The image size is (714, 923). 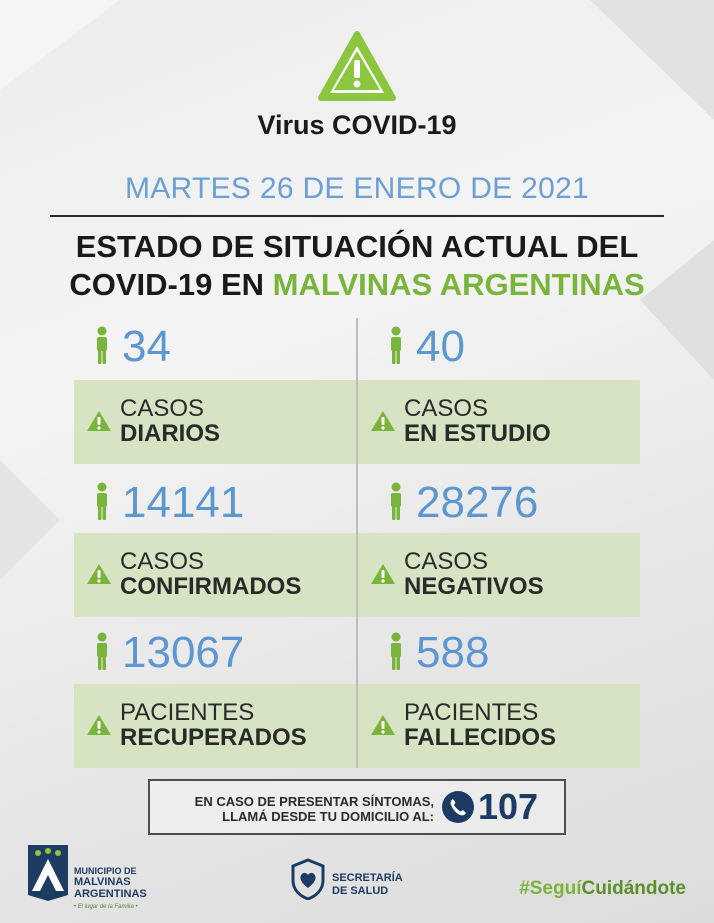 What do you see at coordinates (360, 891) in the screenshot?
I see `salud-line2: DE SALUD` at bounding box center [360, 891].